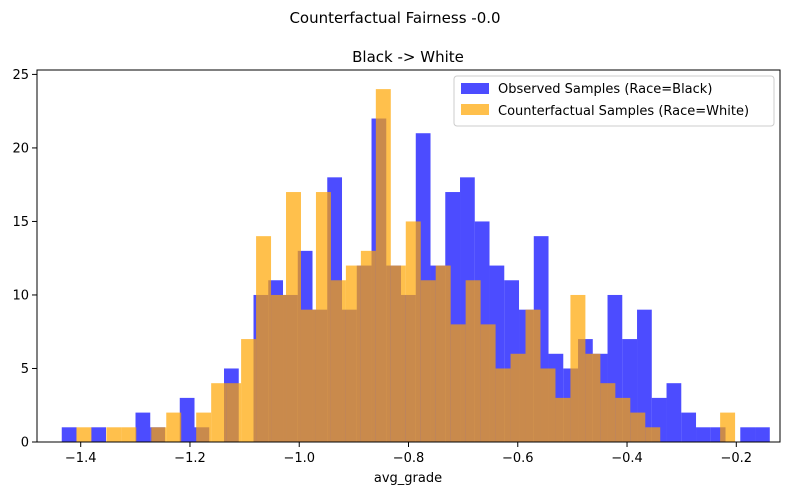  I want to click on chart-title: Black -> White, so click(408, 57).